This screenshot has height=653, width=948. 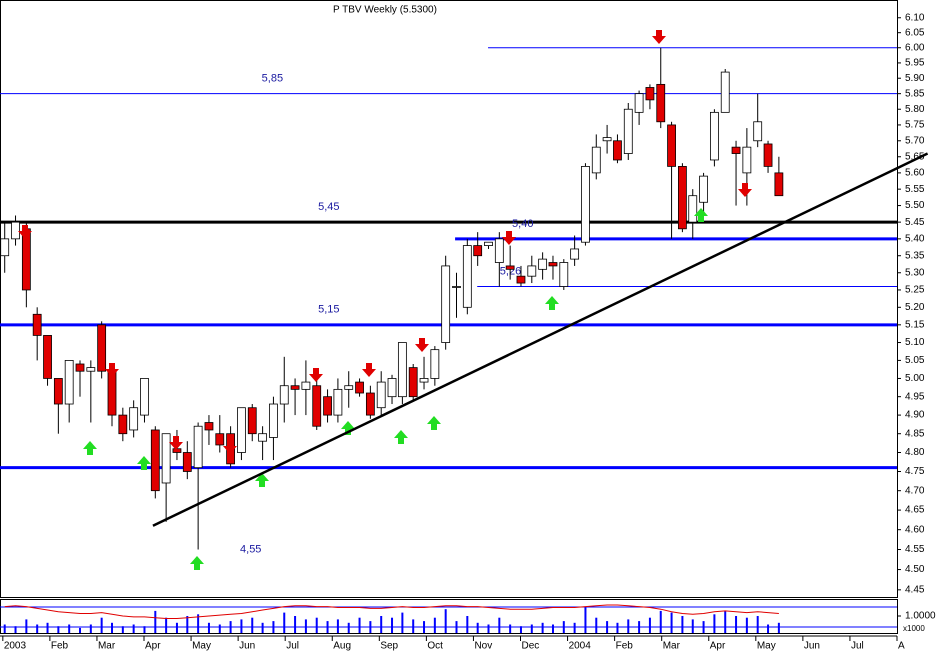 What do you see at coordinates (915, 342) in the screenshot?
I see `y-tick-label: 5.10` at bounding box center [915, 342].